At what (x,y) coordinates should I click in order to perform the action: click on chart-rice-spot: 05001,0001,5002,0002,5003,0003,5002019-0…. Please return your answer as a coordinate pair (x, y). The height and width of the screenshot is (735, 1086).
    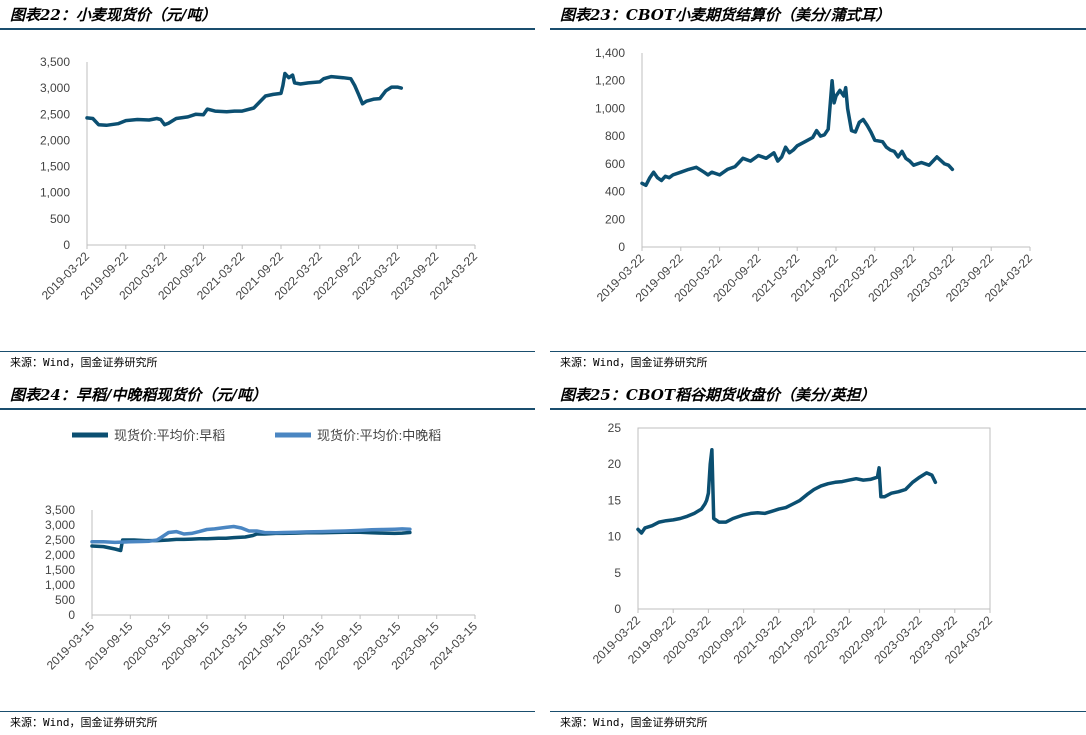
    Looking at the image, I should click on (262, 550).